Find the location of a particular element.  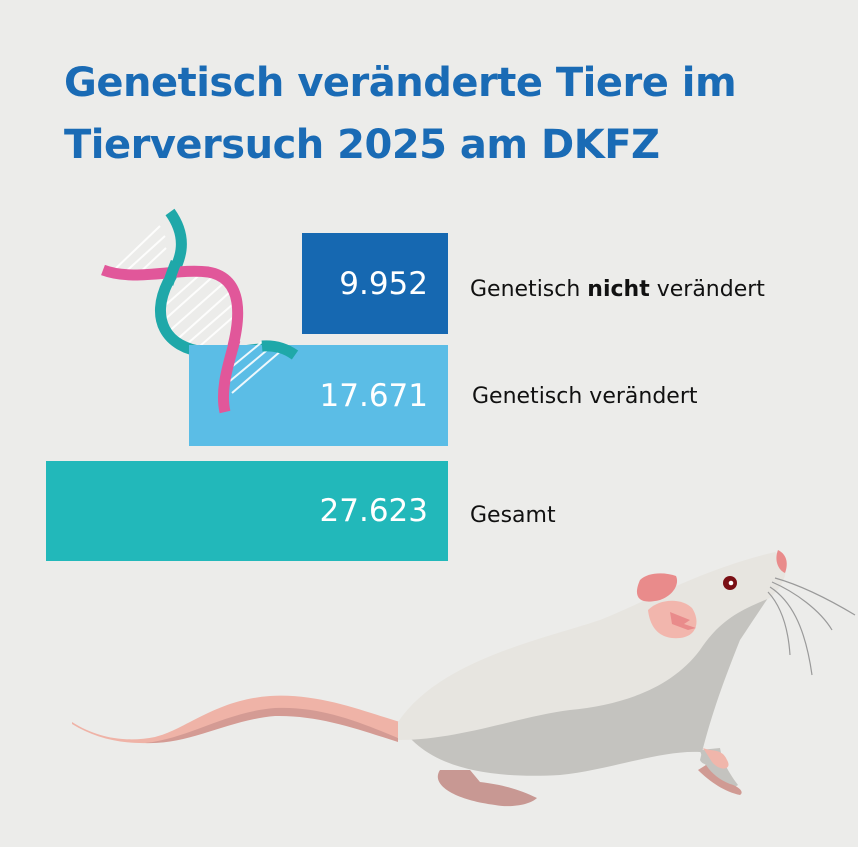

bar-genetisch-veraendert: 17.671 is located at coordinates (318, 395).